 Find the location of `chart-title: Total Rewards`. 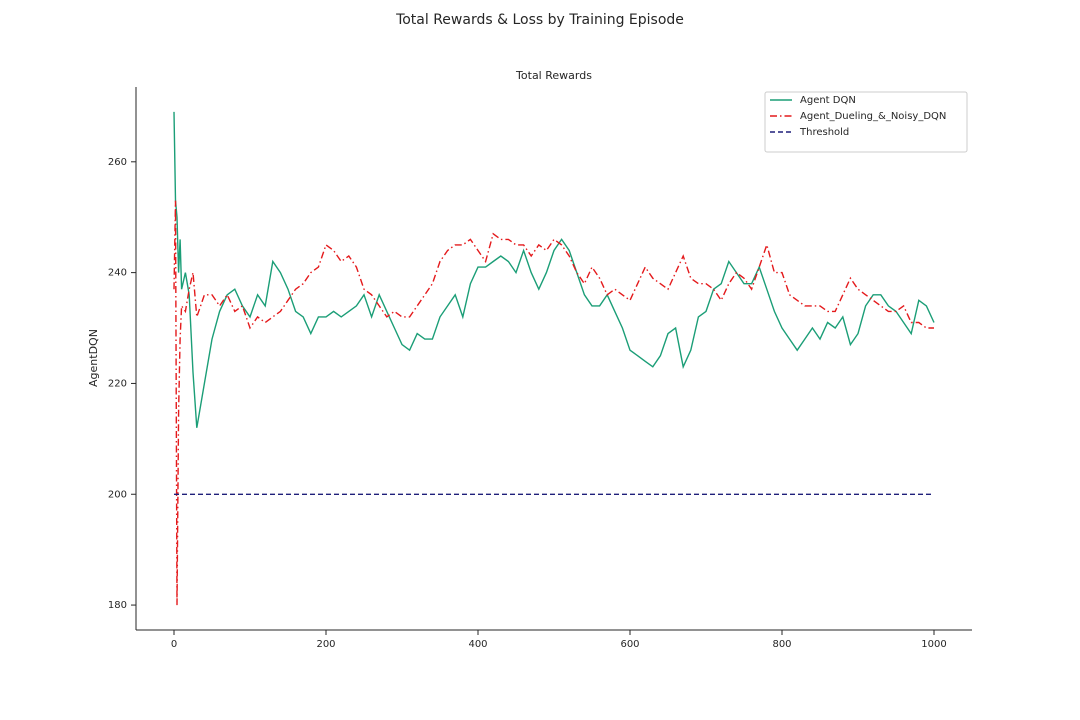

chart-title: Total Rewards is located at coordinates (553, 75).